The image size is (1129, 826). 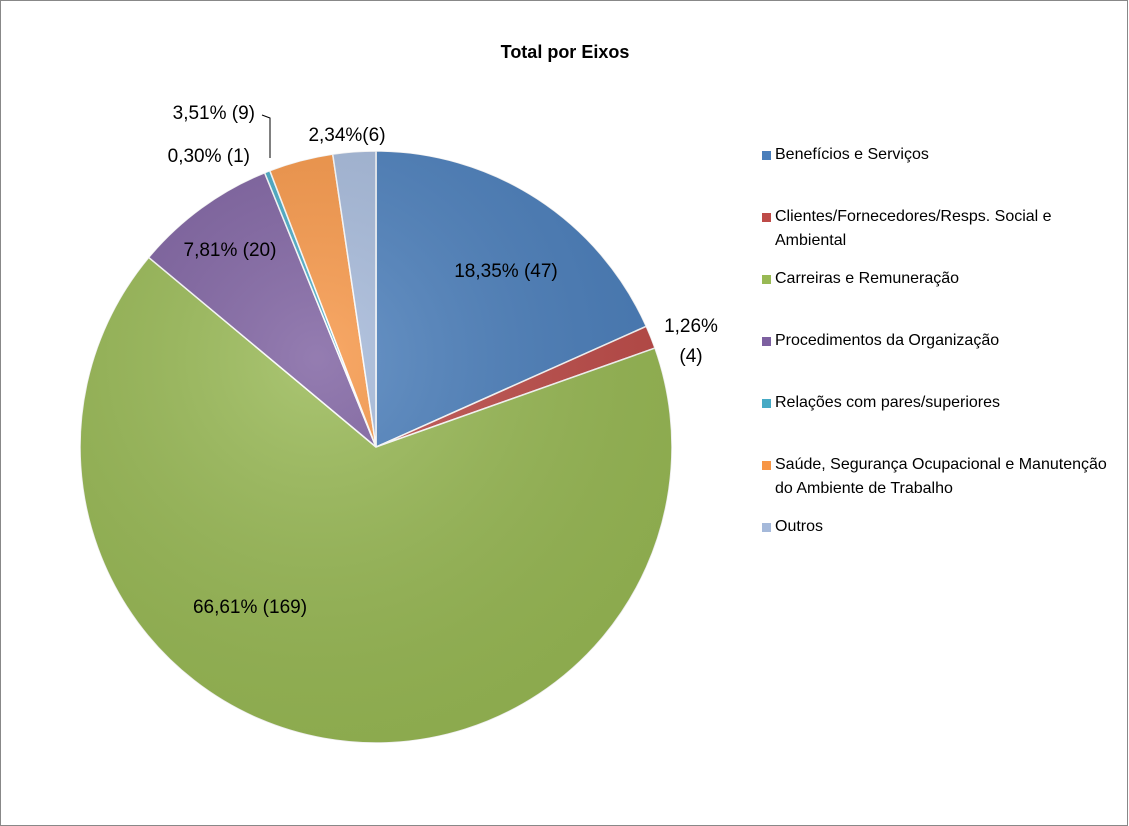 What do you see at coordinates (691, 341) in the screenshot?
I see `data-label: 1,26% (4)` at bounding box center [691, 341].